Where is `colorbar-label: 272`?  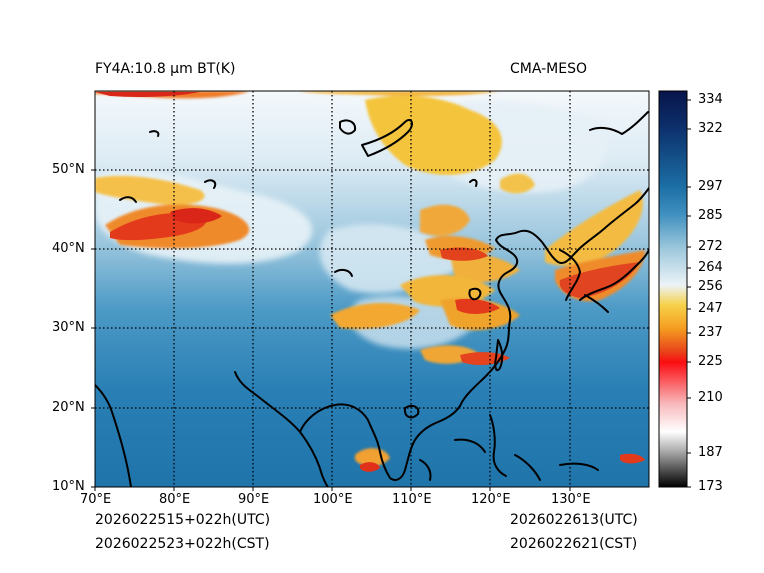 colorbar-label: 272 is located at coordinates (710, 246).